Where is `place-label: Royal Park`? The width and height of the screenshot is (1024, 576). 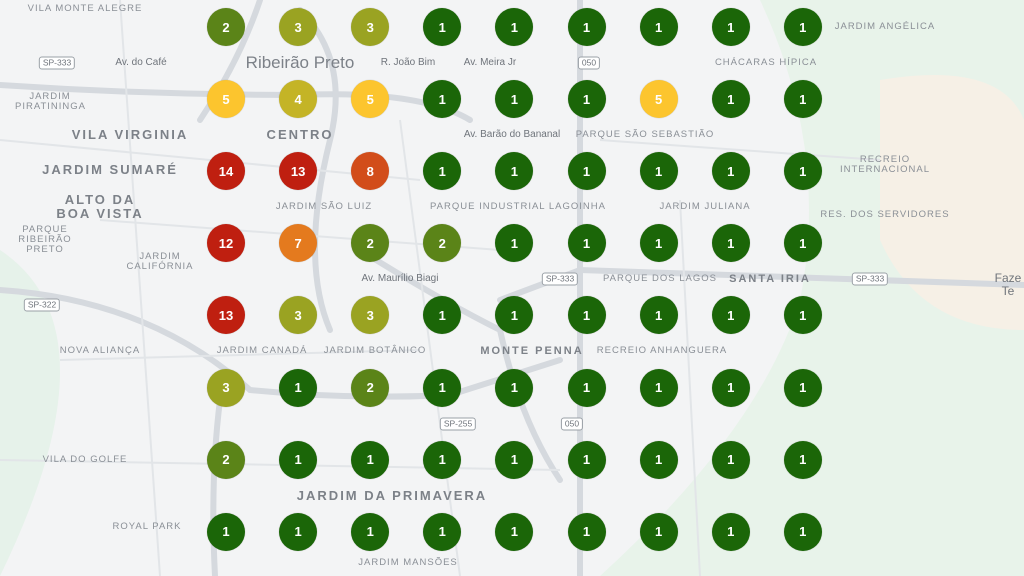 place-label: Royal Park is located at coordinates (147, 526).